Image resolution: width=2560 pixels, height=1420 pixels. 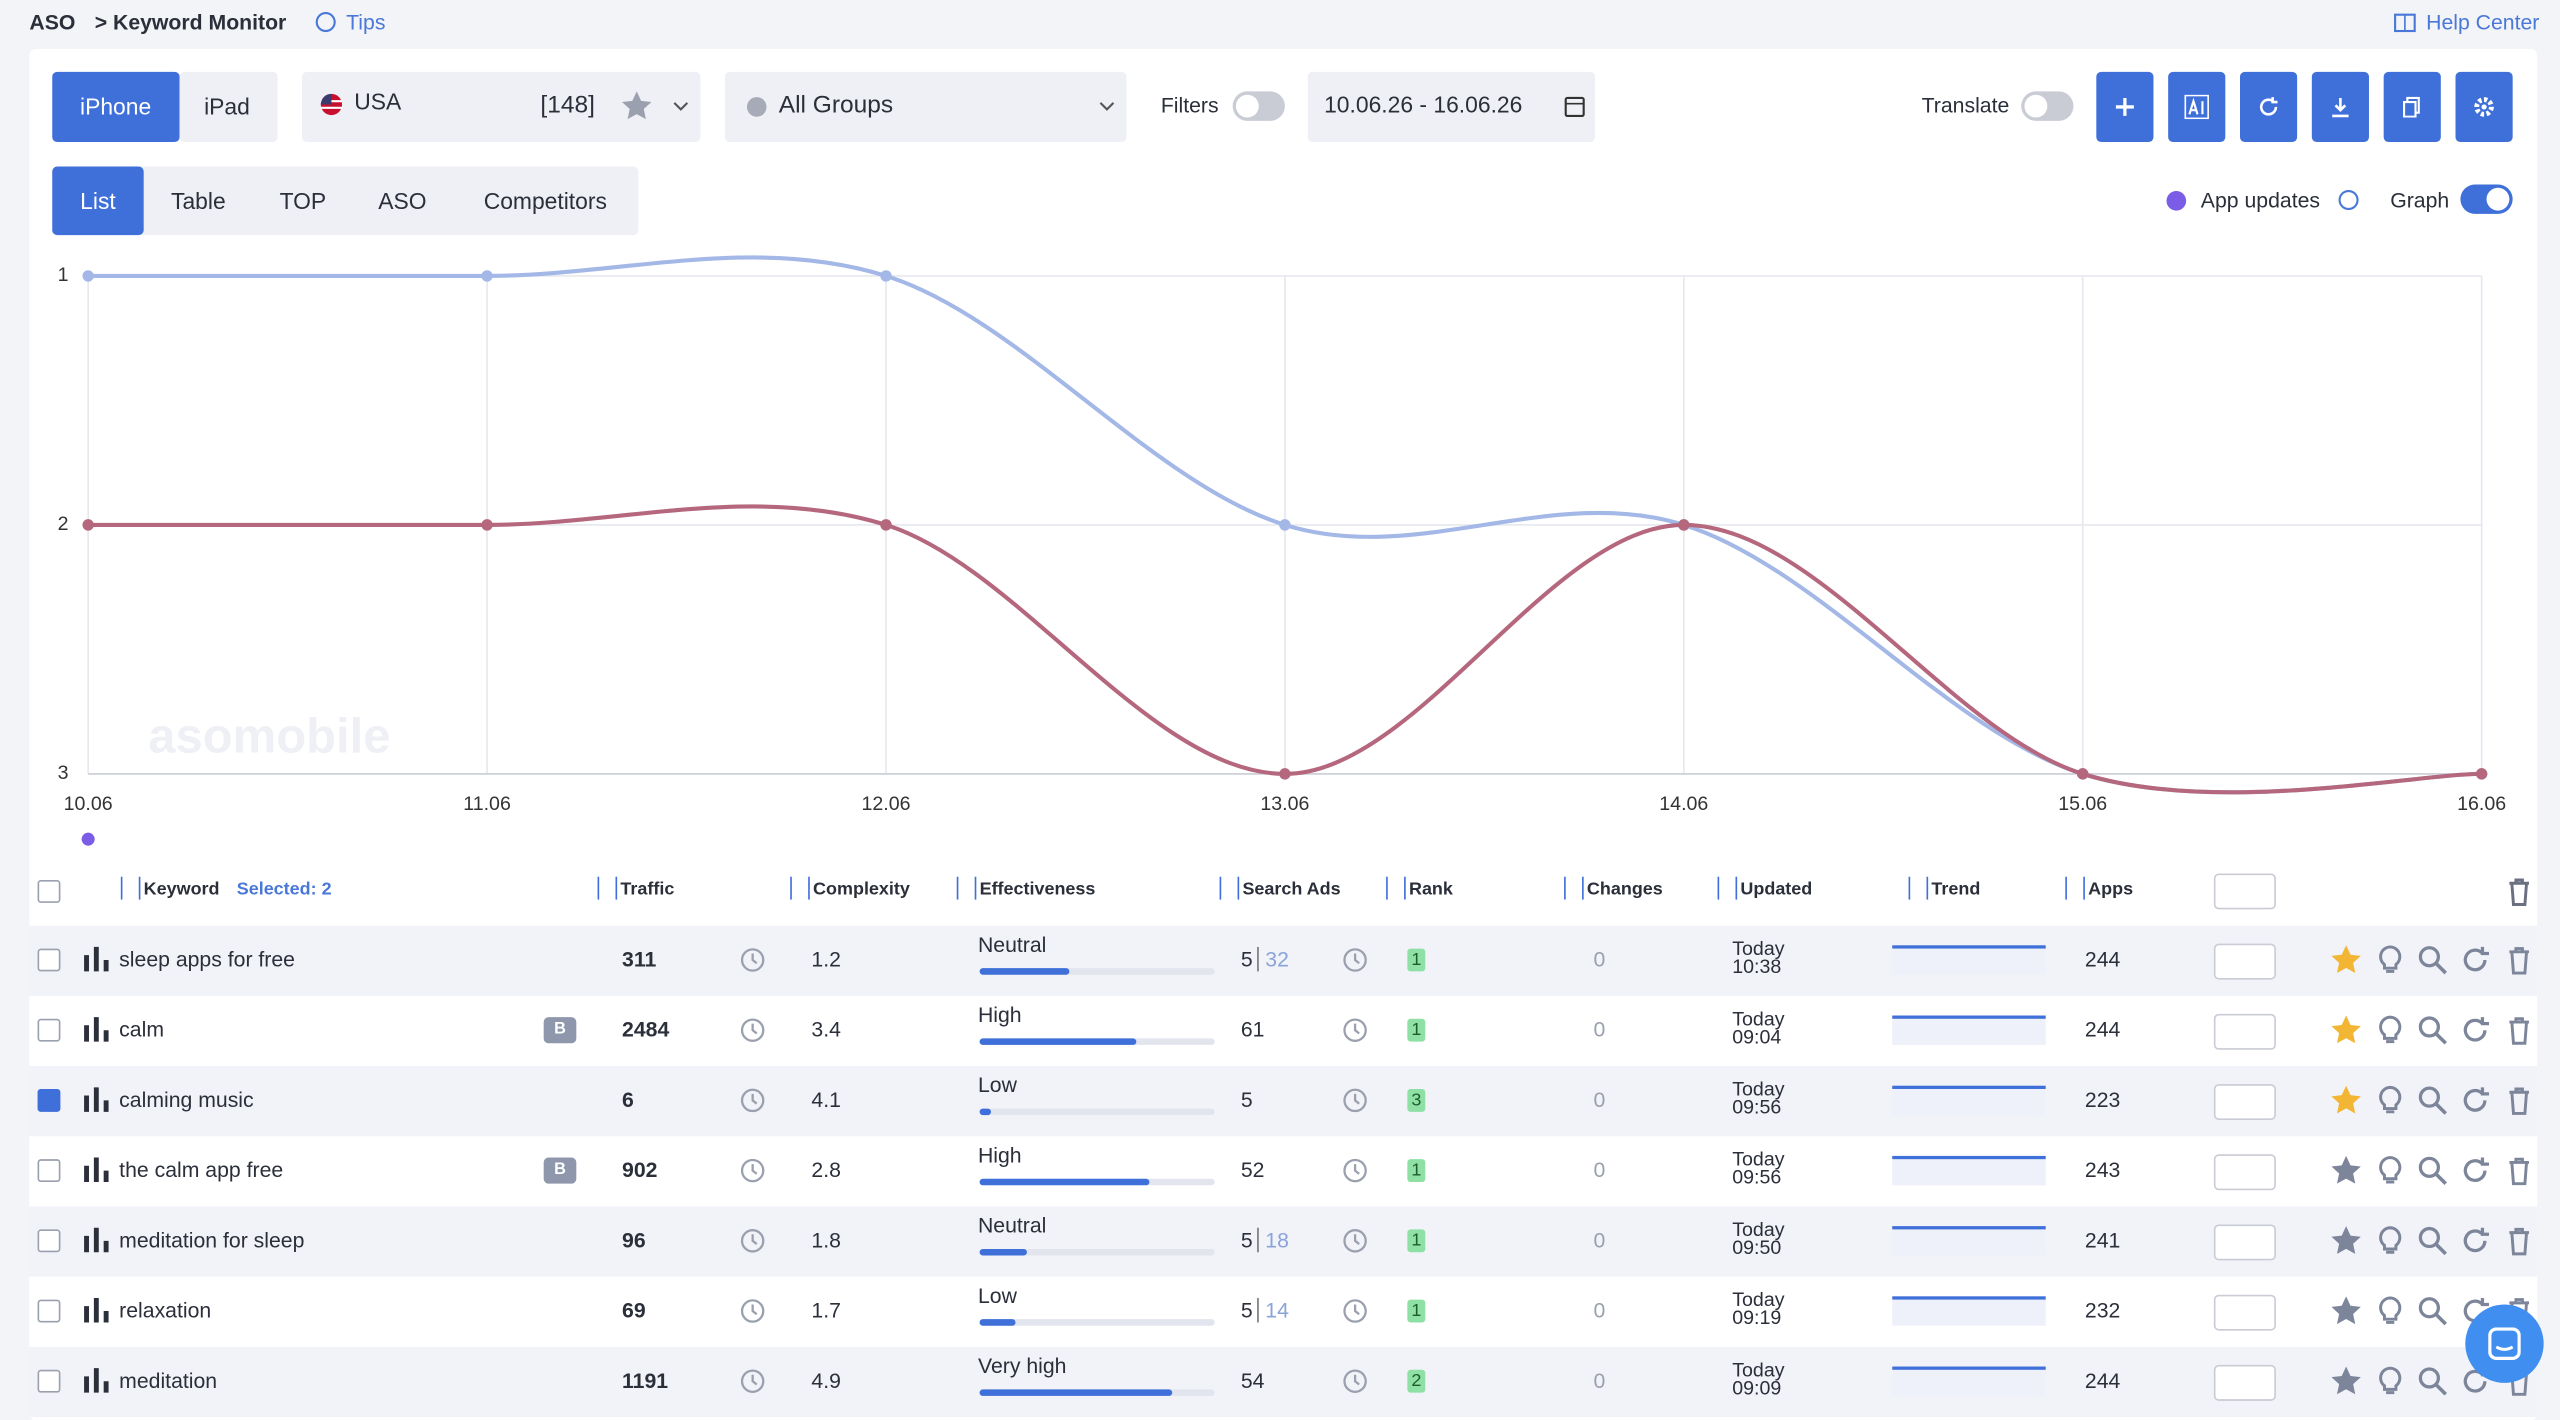 What do you see at coordinates (228, 107) in the screenshot?
I see `device-ipad: iPad` at bounding box center [228, 107].